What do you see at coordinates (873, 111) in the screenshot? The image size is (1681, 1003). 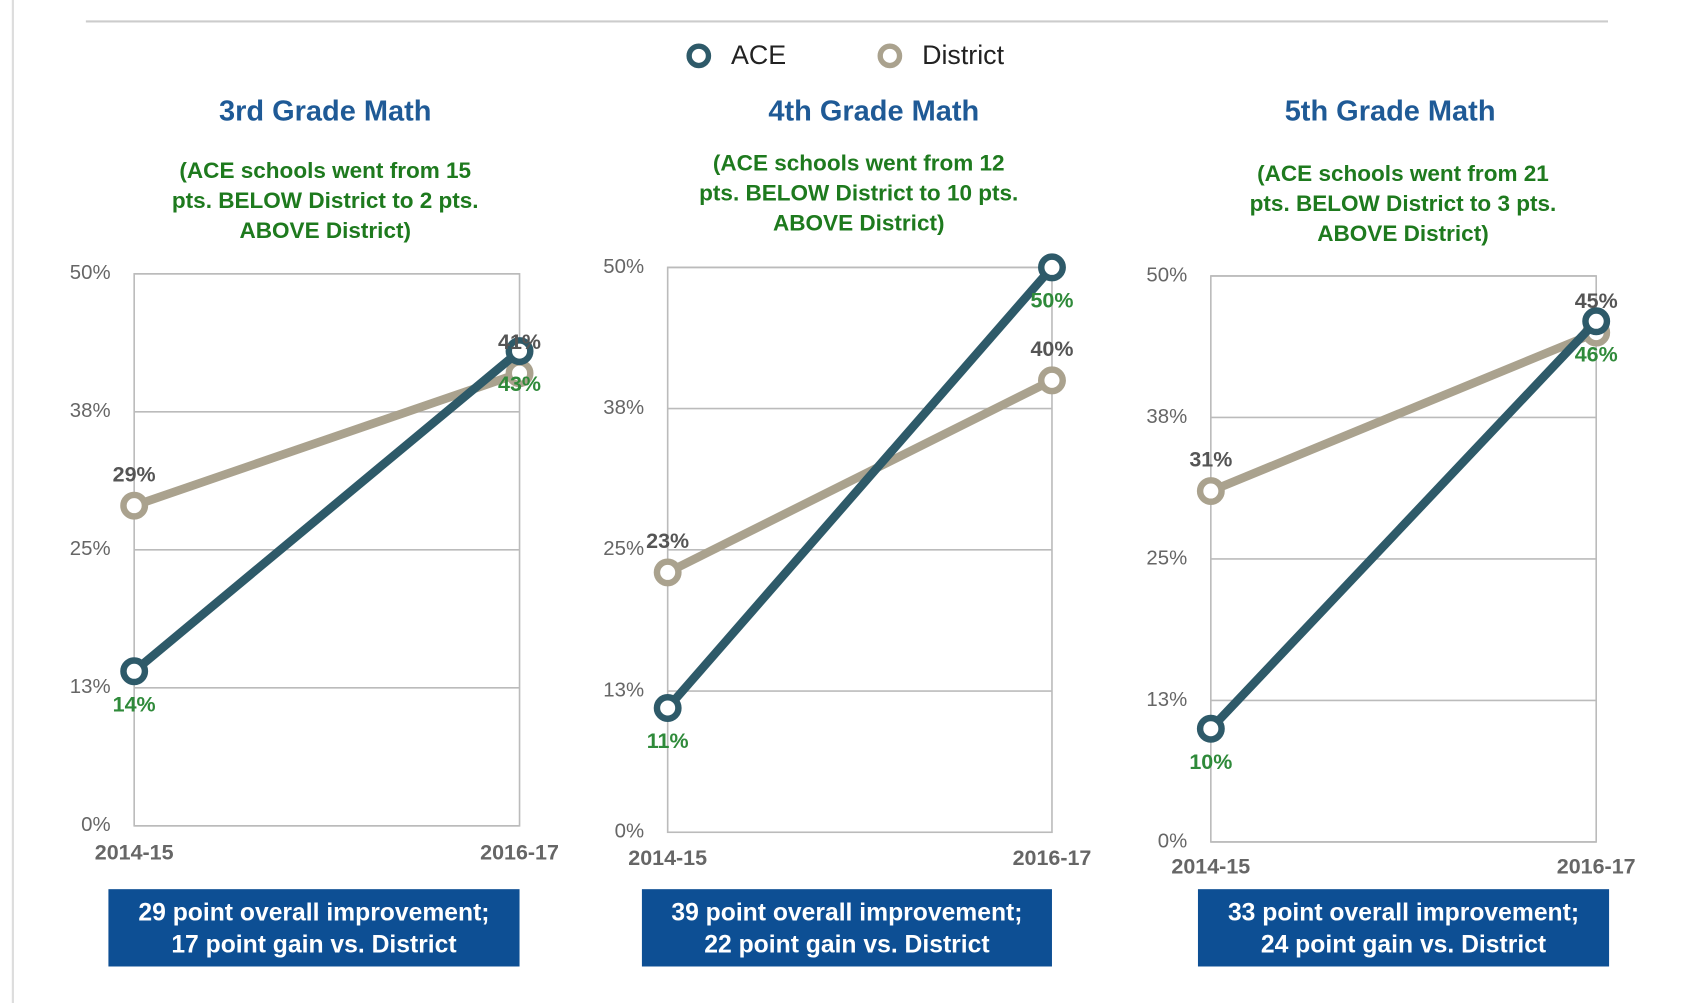 I see `chart-title: 4th Grade Math` at bounding box center [873, 111].